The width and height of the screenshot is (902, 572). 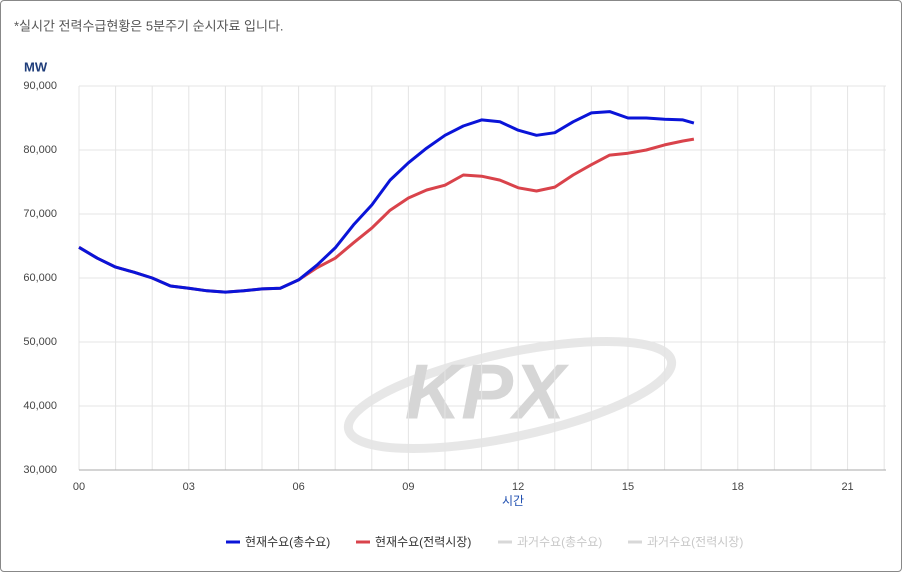 I want to click on x-tick-label: 09, so click(x=408, y=487).